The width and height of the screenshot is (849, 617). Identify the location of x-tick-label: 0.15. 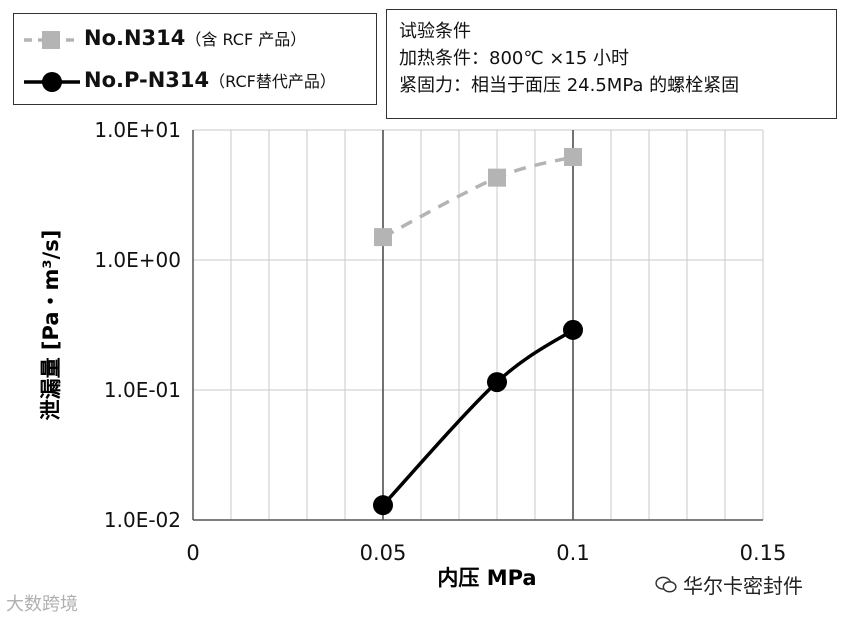
(763, 553).